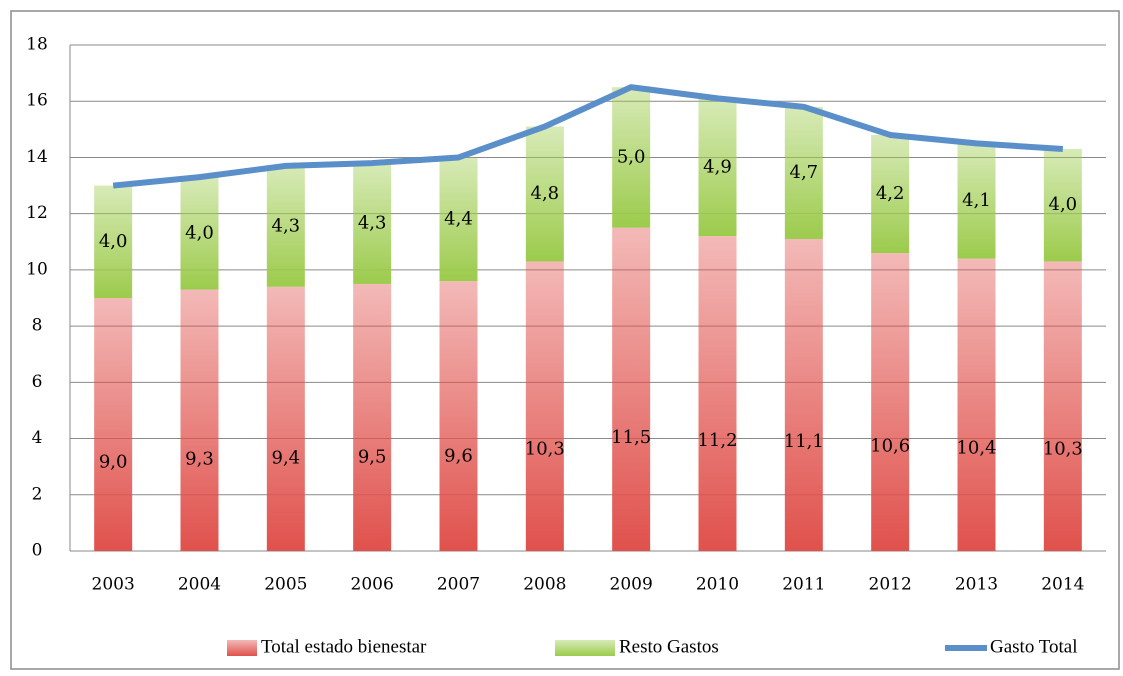 The height and width of the screenshot is (676, 1123). What do you see at coordinates (37, 382) in the screenshot?
I see `y-tick-label: 6` at bounding box center [37, 382].